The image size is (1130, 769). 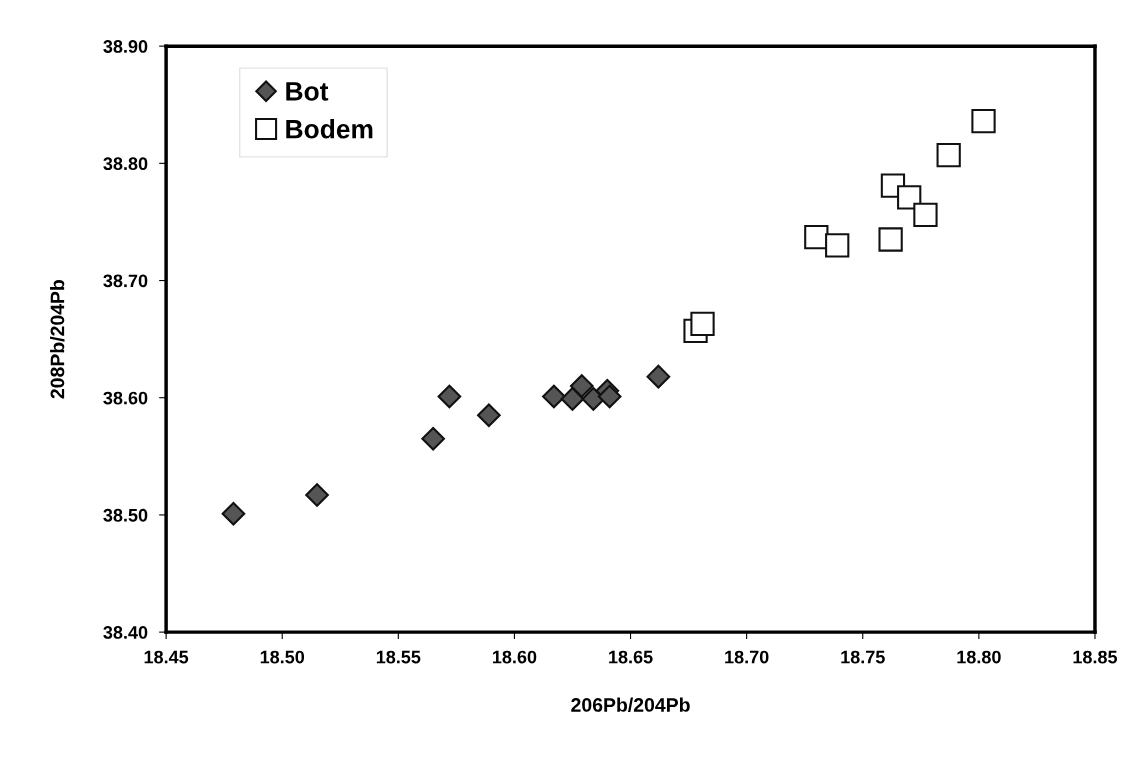 What do you see at coordinates (166, 657) in the screenshot?
I see `x-tick-label: 18.45` at bounding box center [166, 657].